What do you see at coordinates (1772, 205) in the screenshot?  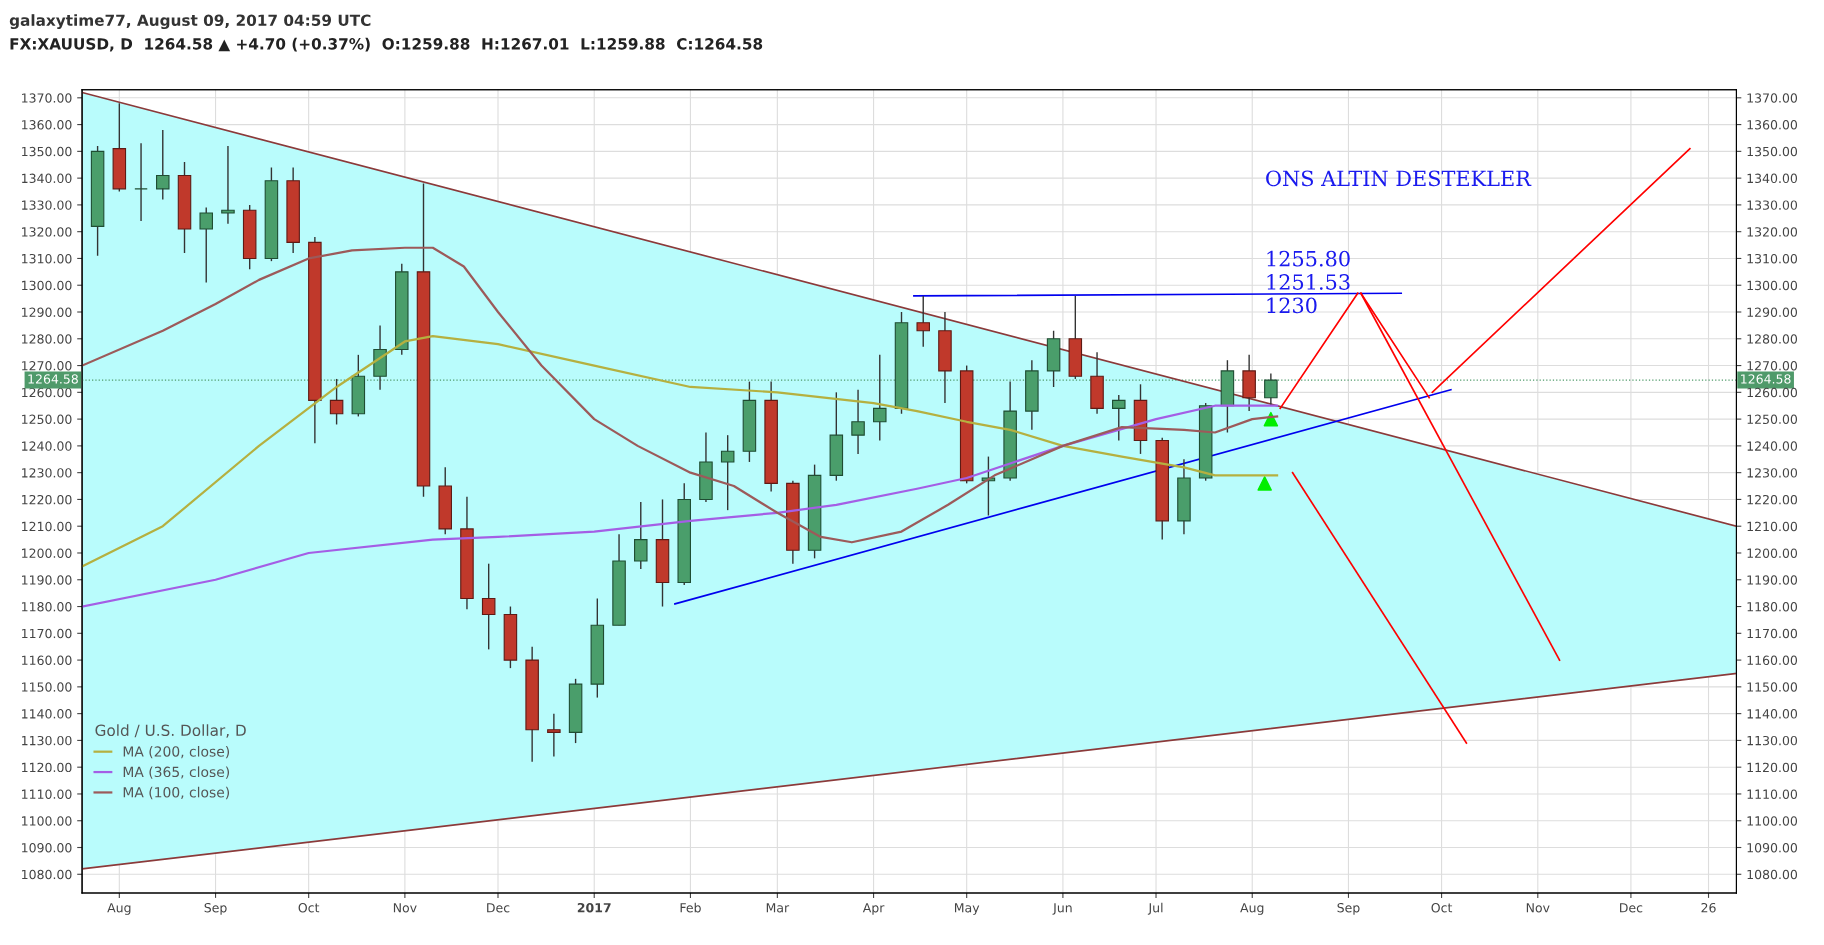 I see `y2-tick-label: 1330.00` at bounding box center [1772, 205].